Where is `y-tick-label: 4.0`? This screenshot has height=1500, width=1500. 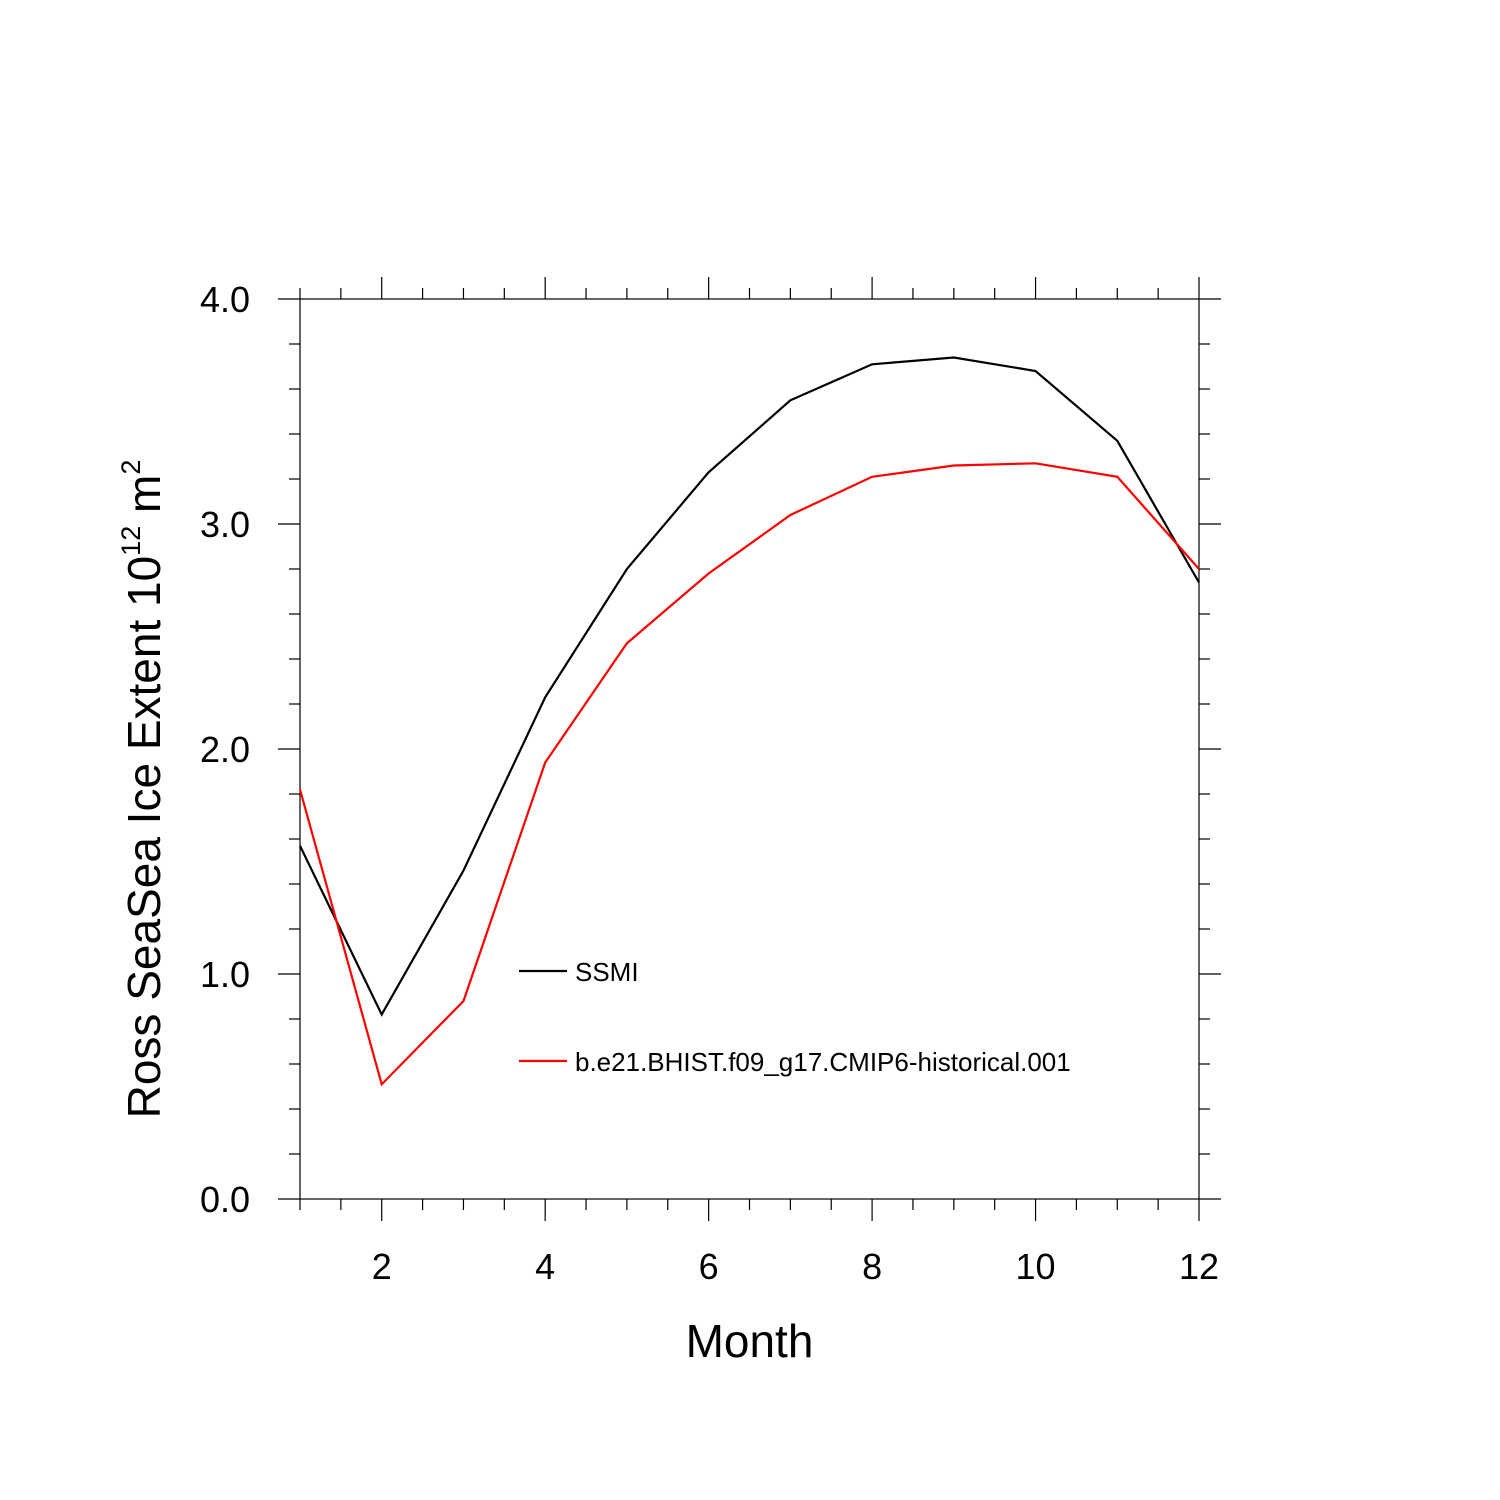 y-tick-label: 4.0 is located at coordinates (225, 299).